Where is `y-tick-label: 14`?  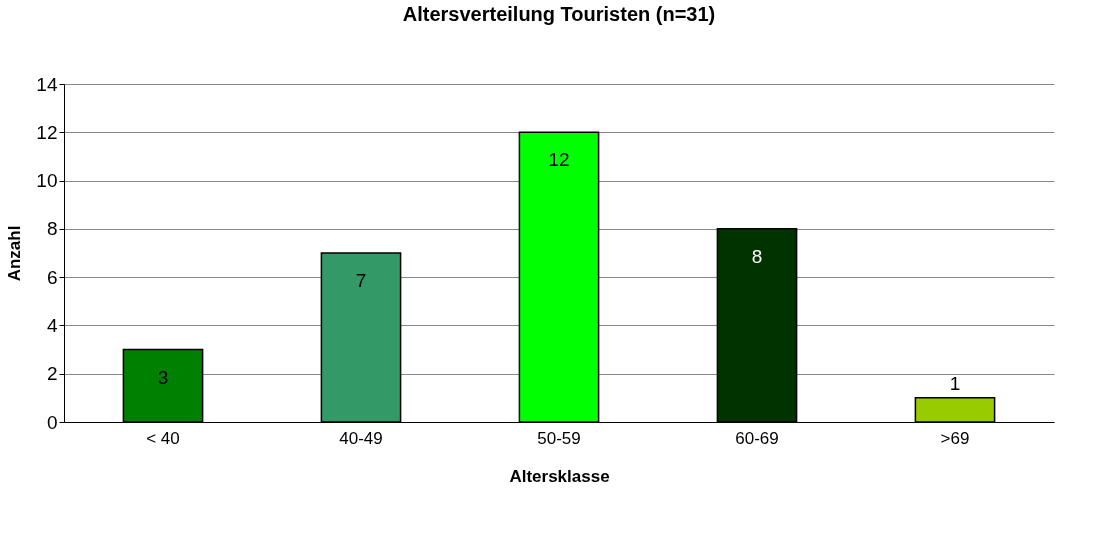
y-tick-label: 14 is located at coordinates (47, 84).